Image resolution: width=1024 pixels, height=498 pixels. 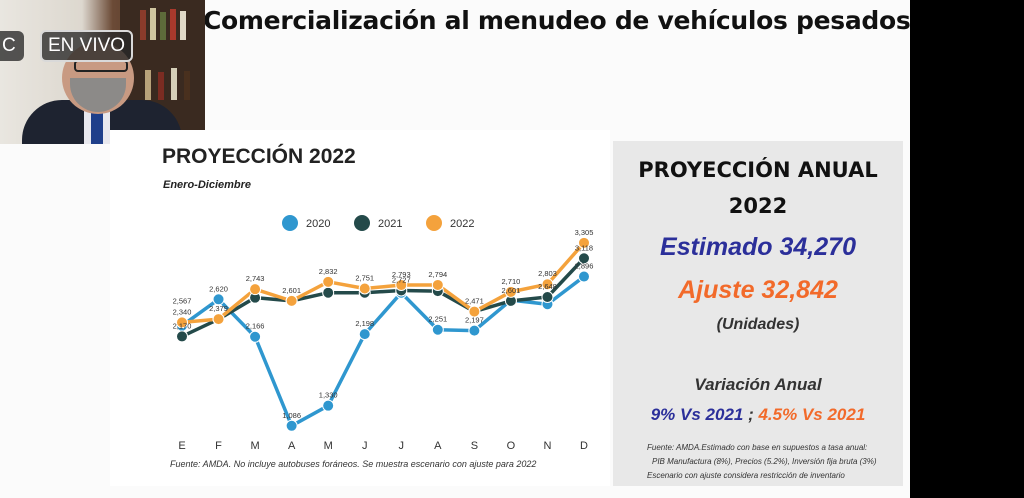 What do you see at coordinates (474, 320) in the screenshot?
I see `data-label-2020: 2,197` at bounding box center [474, 320].